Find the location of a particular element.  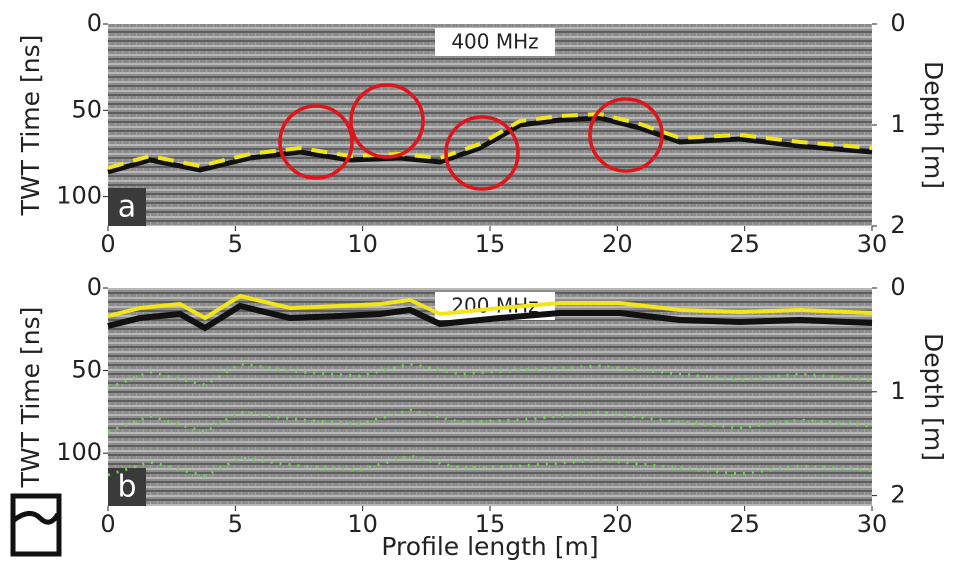

x-axis-label: Profile length [m] is located at coordinates (489, 546).